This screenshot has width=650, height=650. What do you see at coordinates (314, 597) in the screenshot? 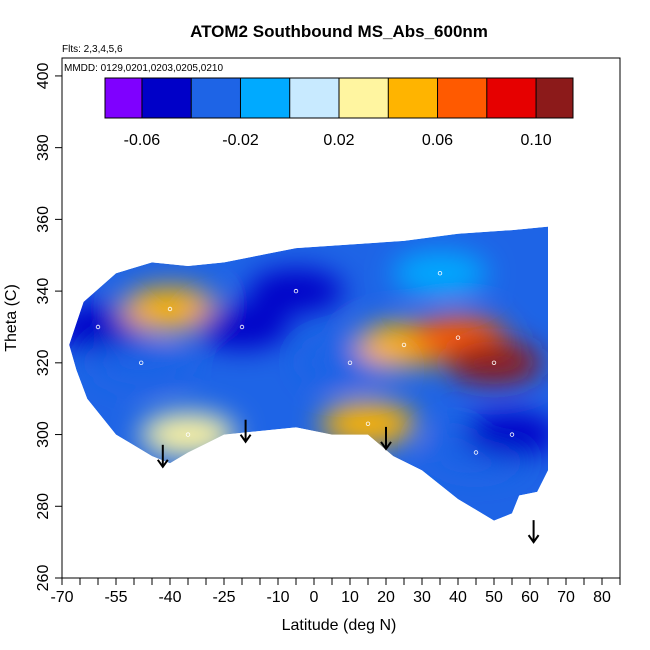
I see `x-tick-label: 0` at bounding box center [314, 597].